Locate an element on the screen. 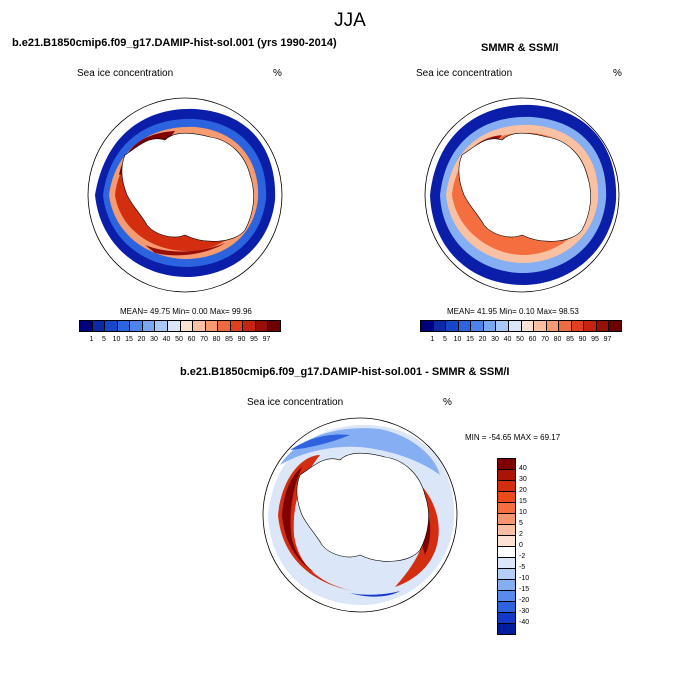  antarctica-right is located at coordinates (524, 187).